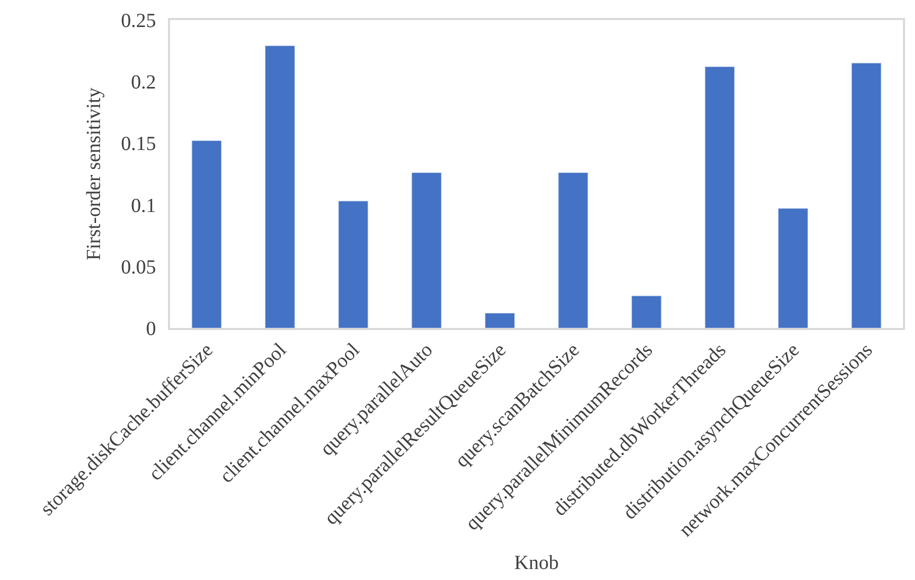  Describe the element at coordinates (143, 205) in the screenshot. I see `y-tick-label: 0.1` at that location.